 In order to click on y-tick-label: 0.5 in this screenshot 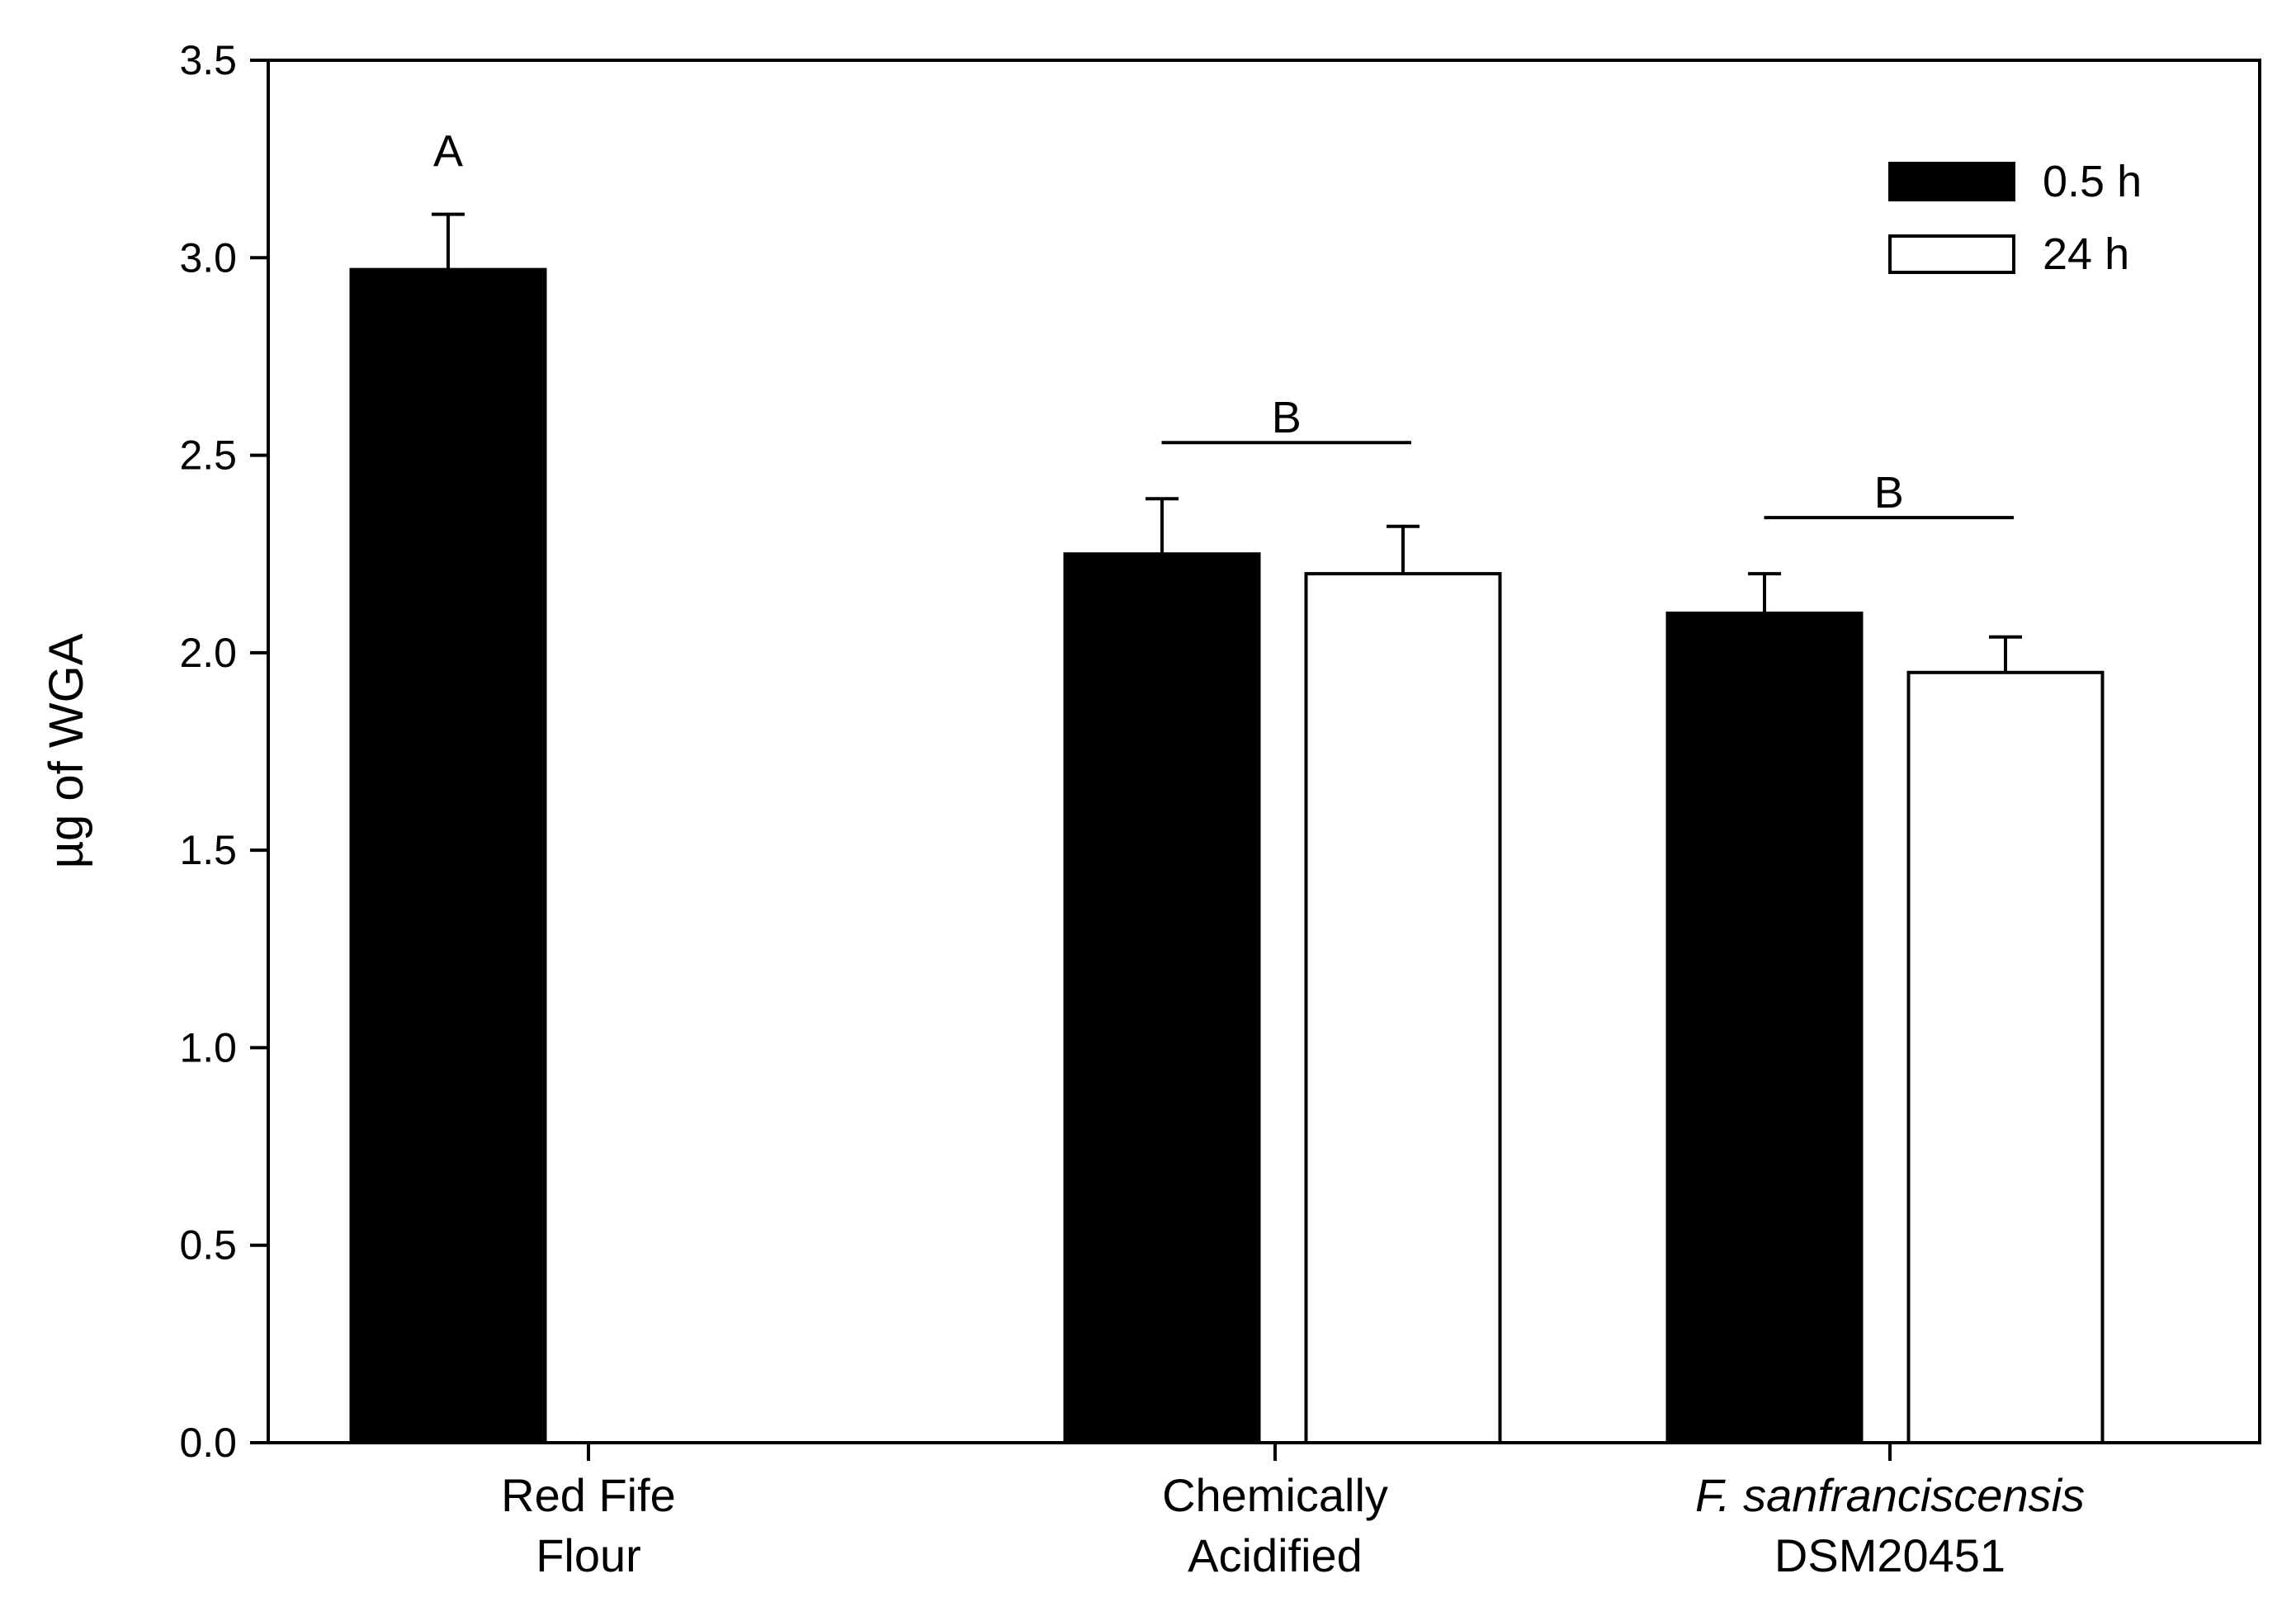, I will do `click(208, 1245)`.